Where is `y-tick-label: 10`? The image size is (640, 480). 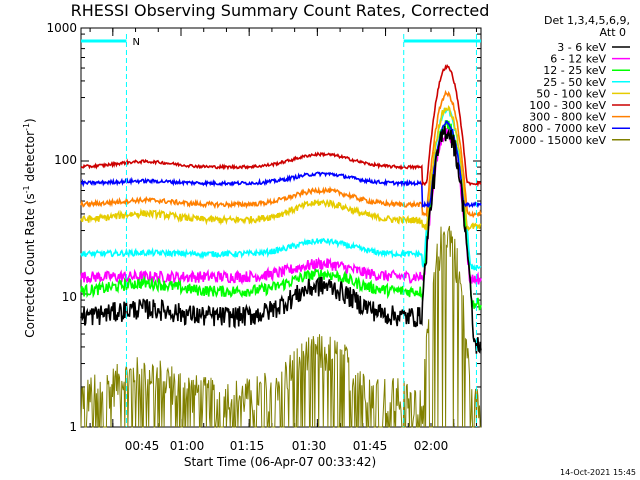
y-tick-label: 10 is located at coordinates (69, 297).